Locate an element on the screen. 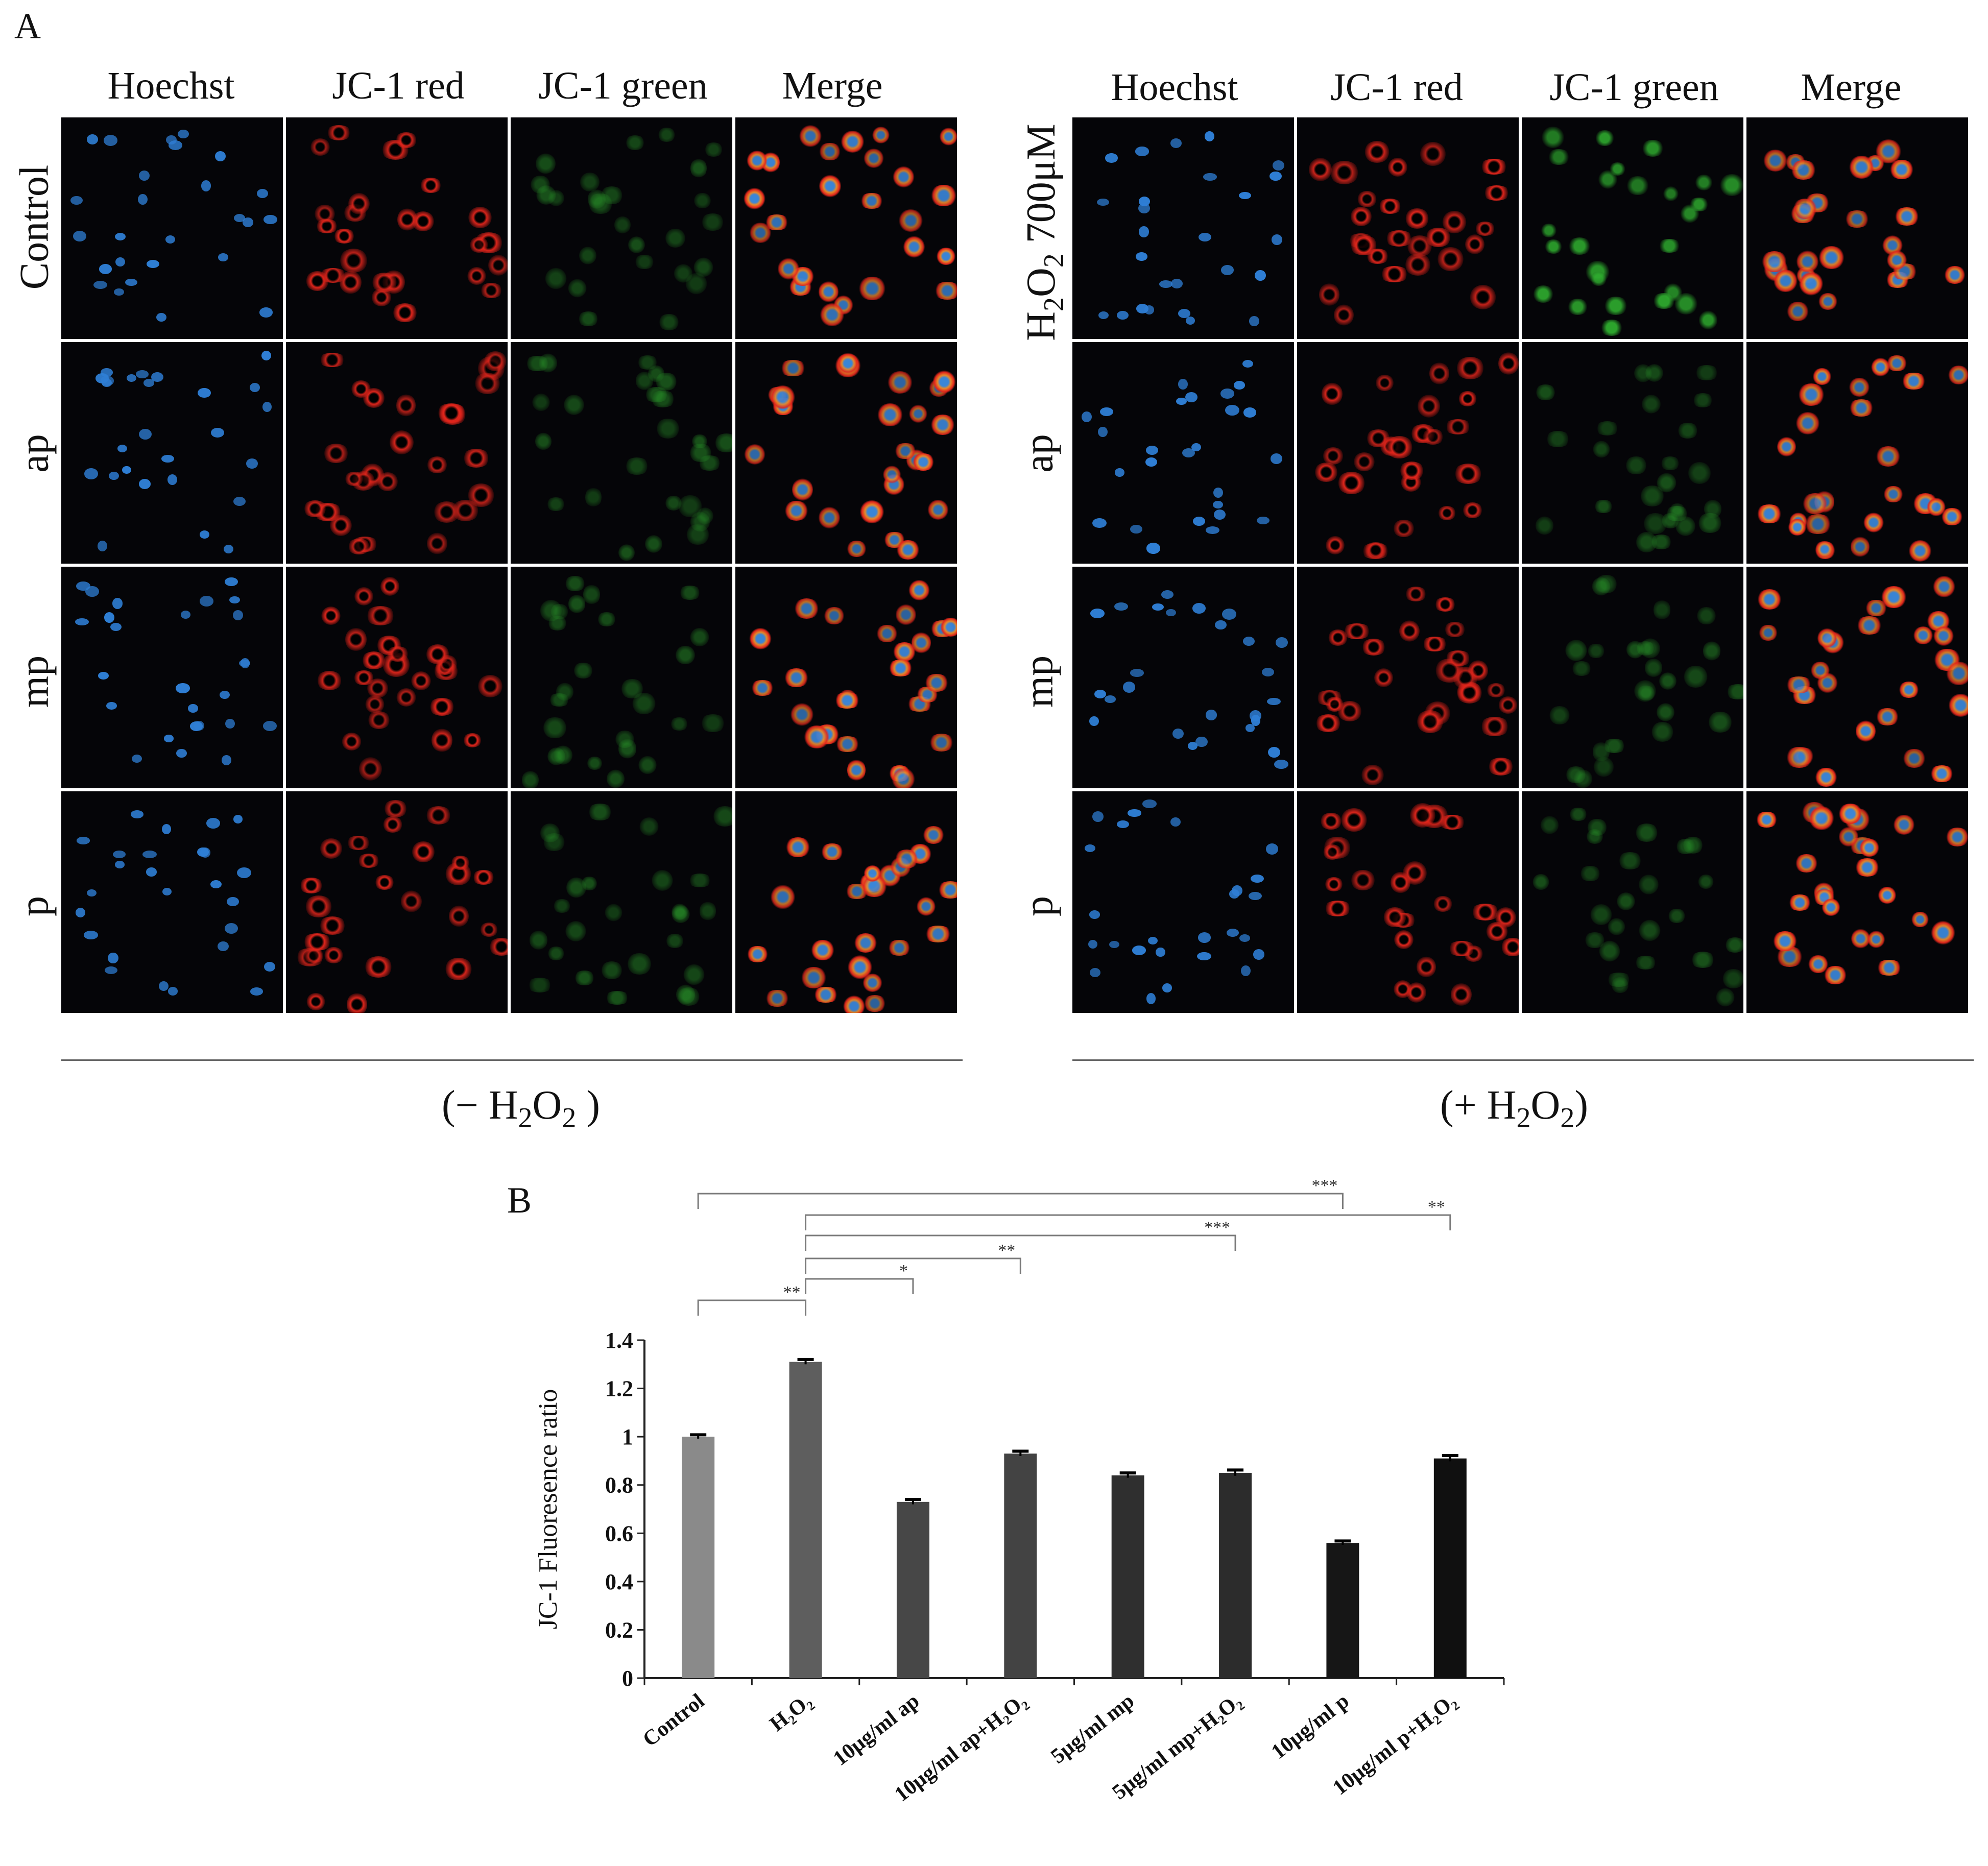 The image size is (1988, 1866). right-micrograph-red-row1 is located at coordinates (1408, 228).